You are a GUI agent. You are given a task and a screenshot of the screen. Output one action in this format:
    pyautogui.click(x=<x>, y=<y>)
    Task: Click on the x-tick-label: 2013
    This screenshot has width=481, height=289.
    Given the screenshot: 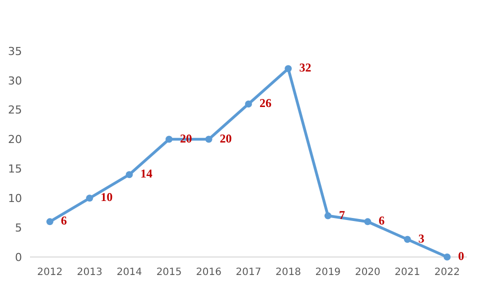 What is the action you would take?
    pyautogui.click(x=89, y=272)
    